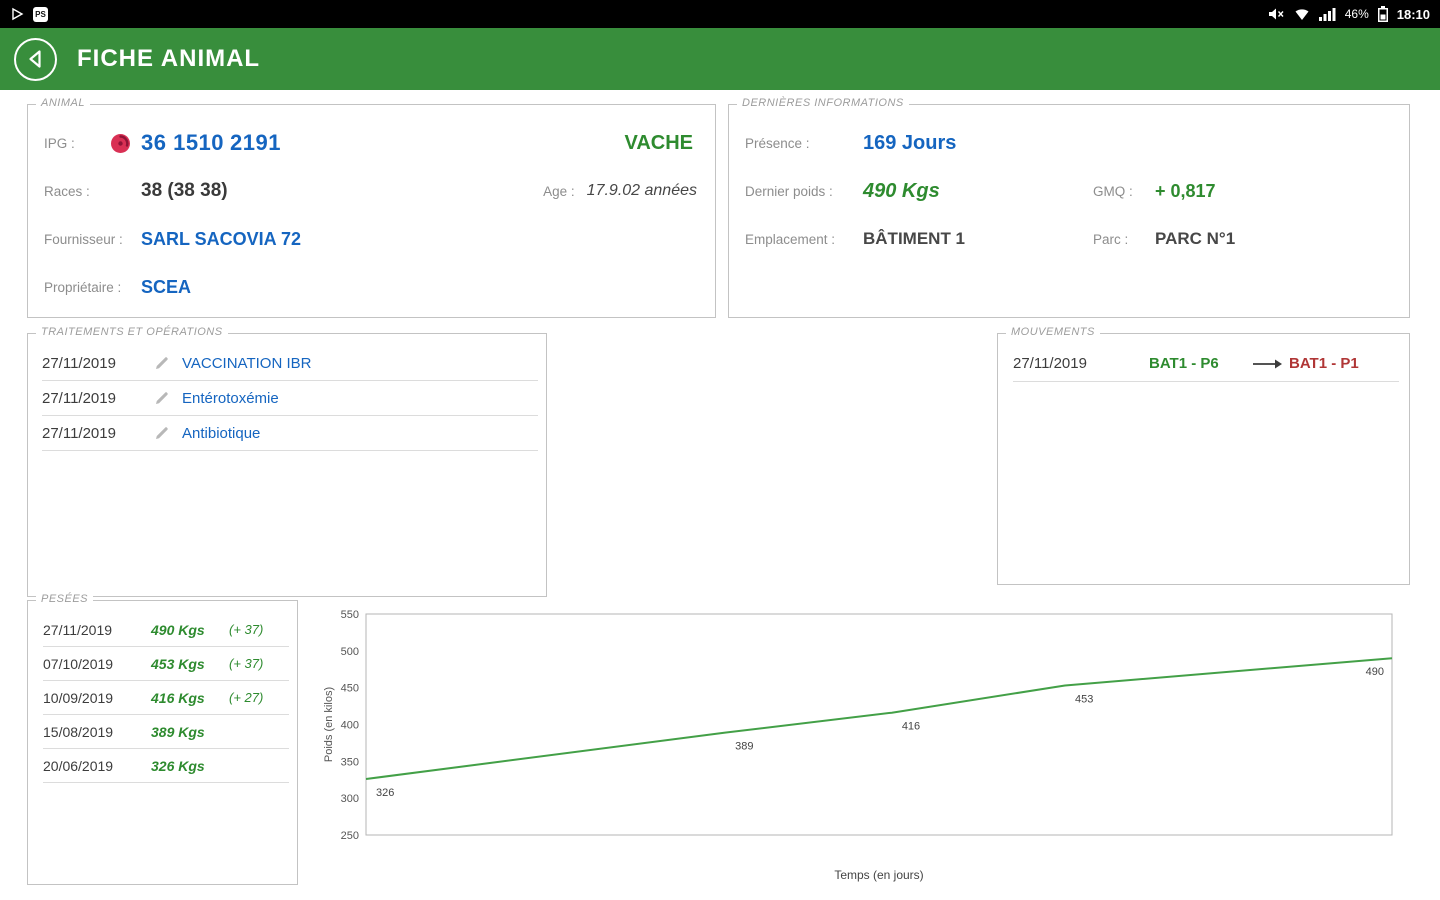 The height and width of the screenshot is (900, 1440). What do you see at coordinates (178, 663) in the screenshot?
I see `weigh-value: 453 Kgs` at bounding box center [178, 663].